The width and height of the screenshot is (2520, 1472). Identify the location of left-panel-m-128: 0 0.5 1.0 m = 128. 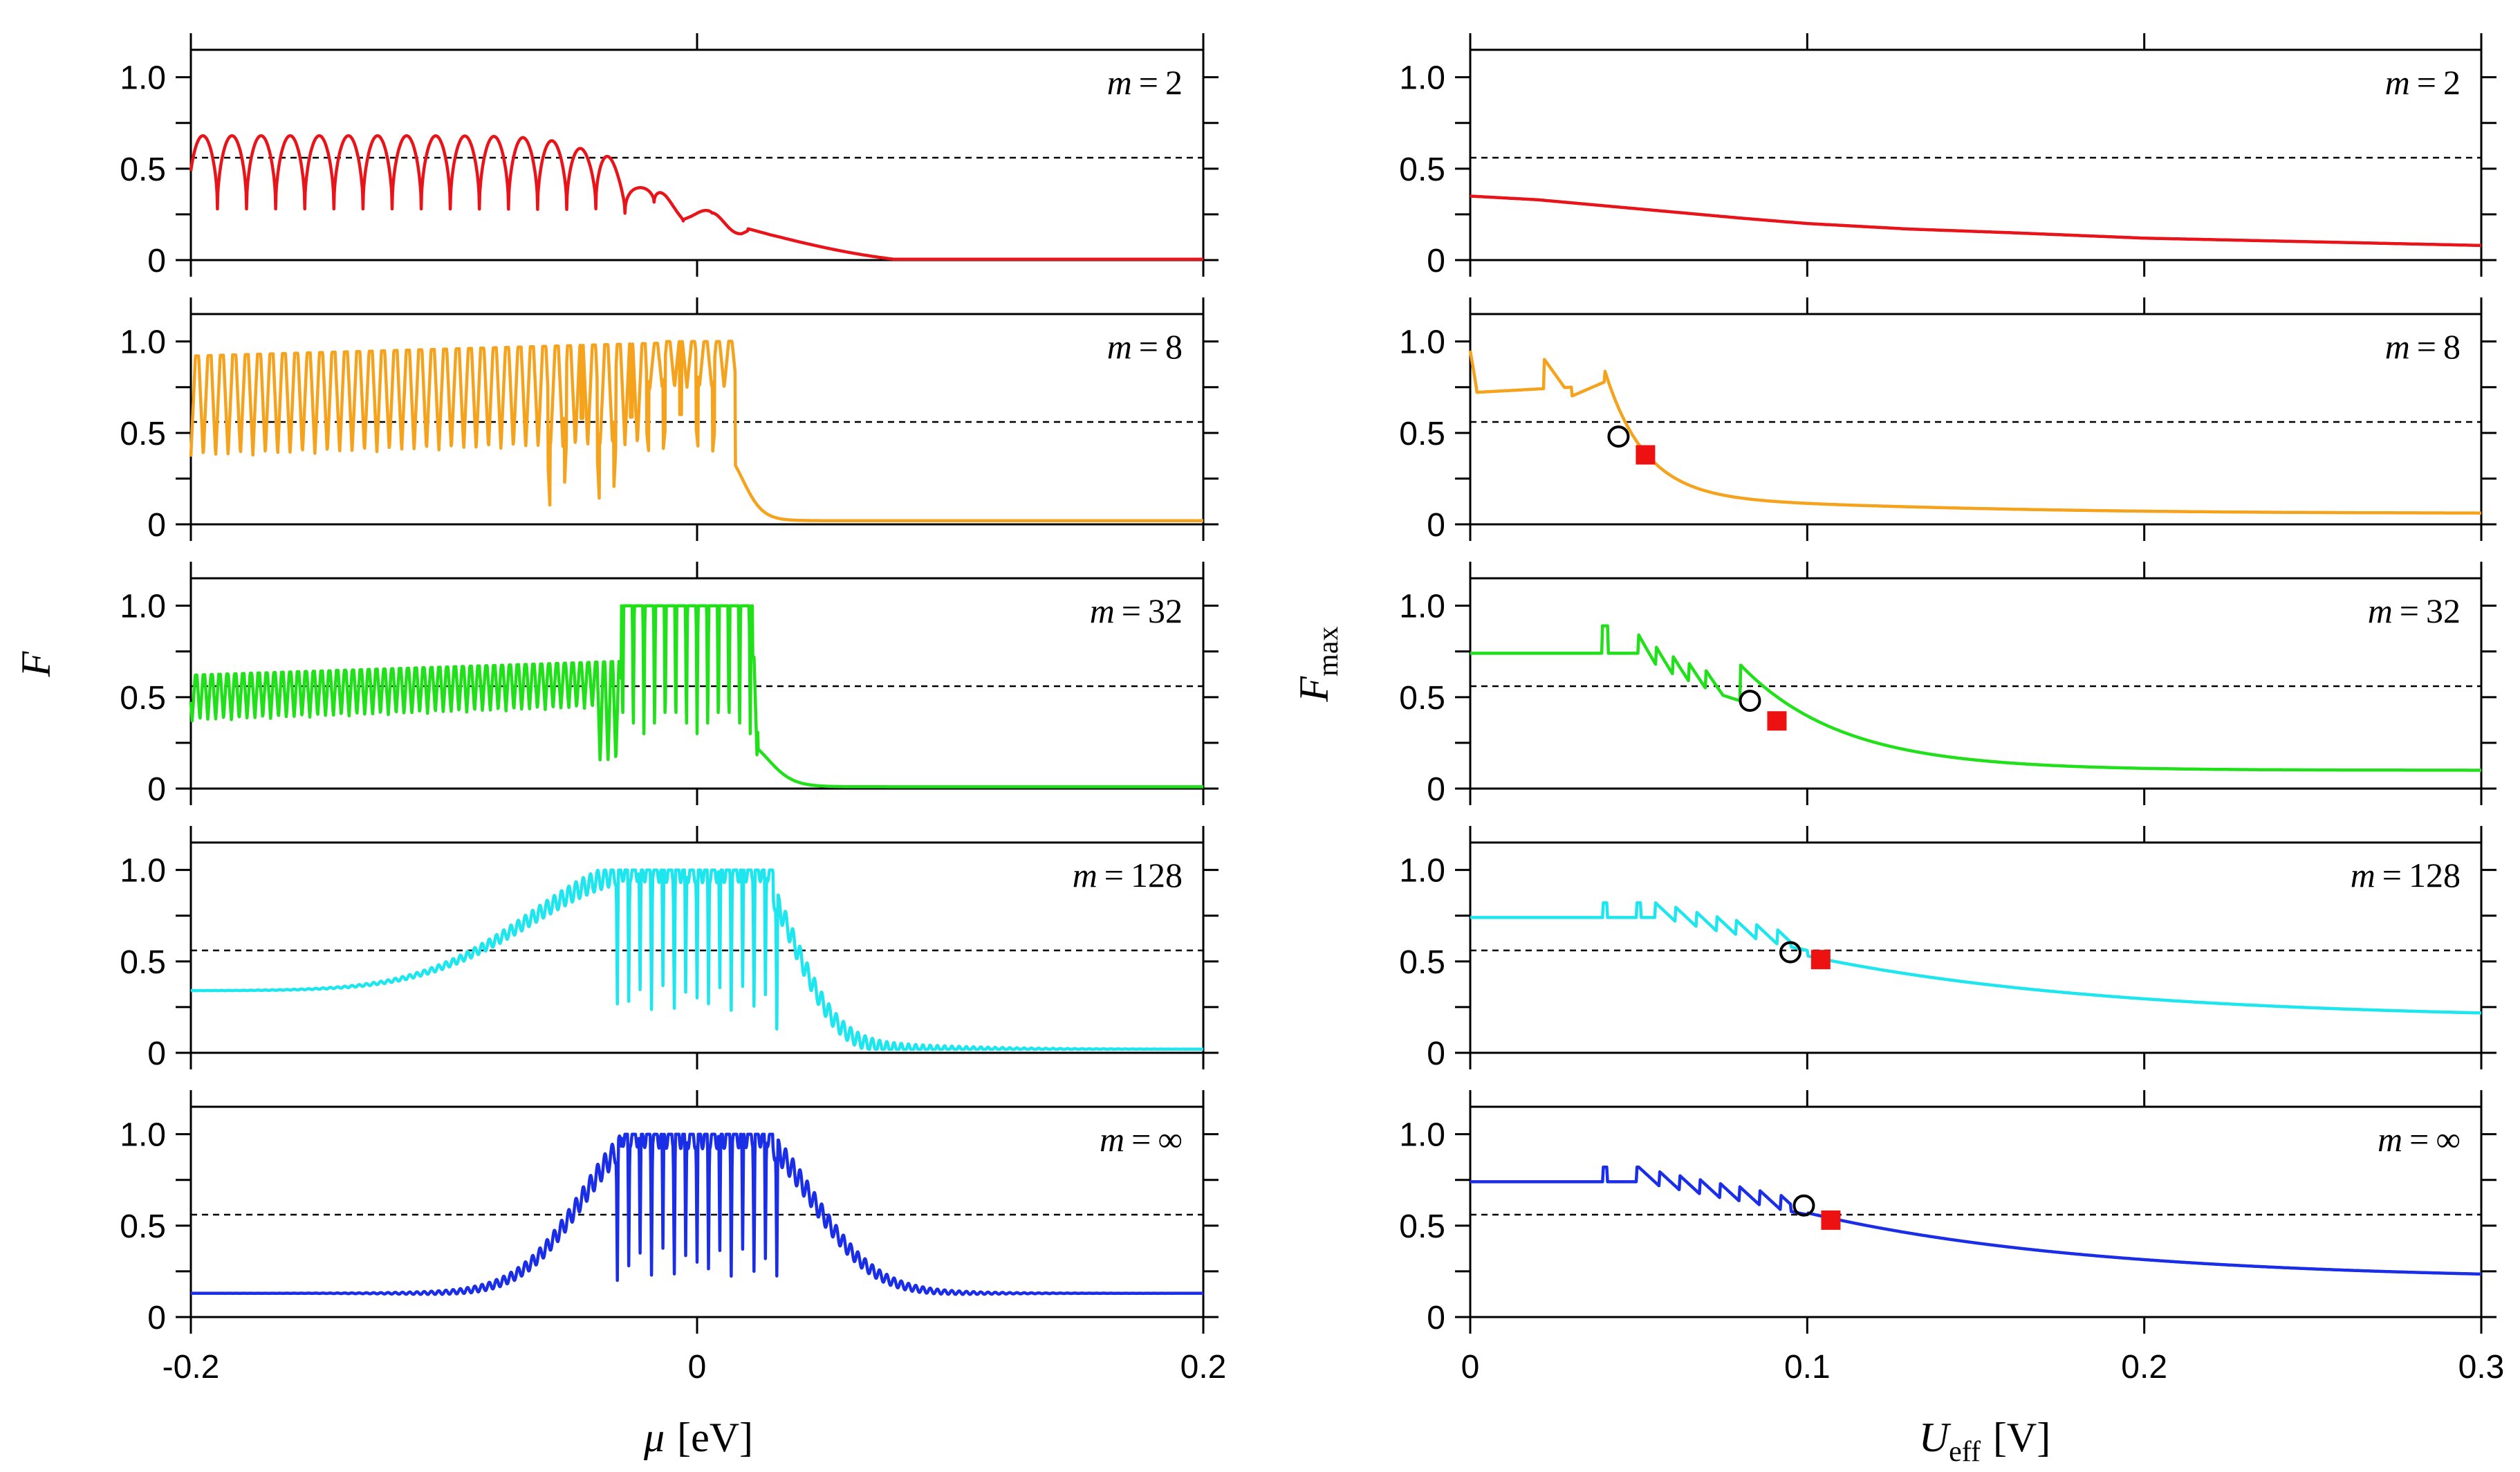
(669, 949).